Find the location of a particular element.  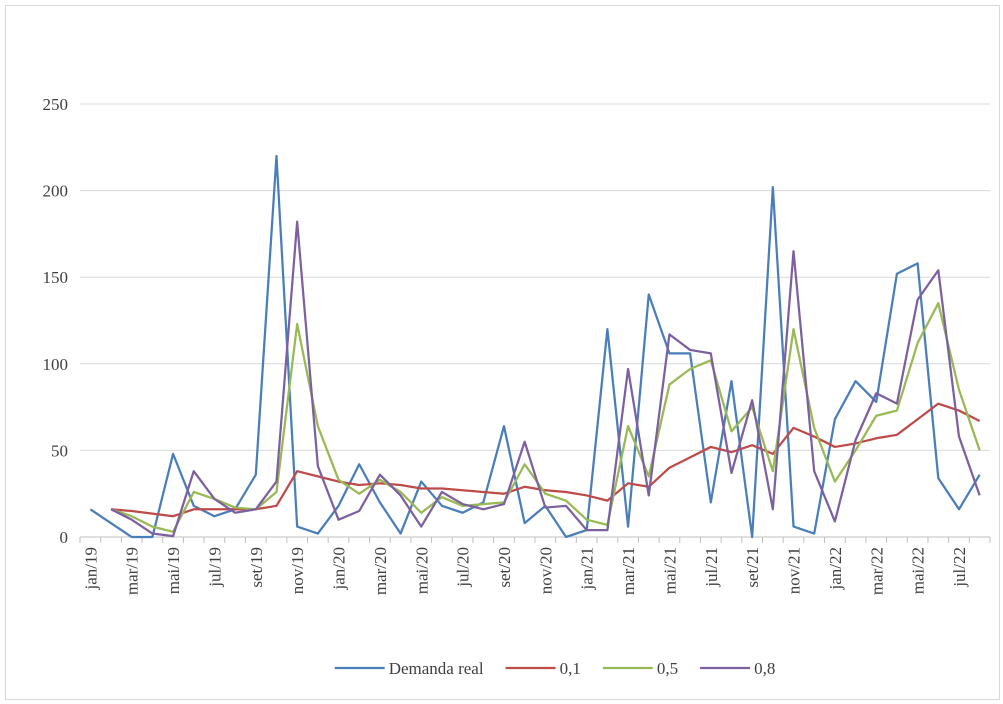

legend-label: Demanda real is located at coordinates (436, 668).